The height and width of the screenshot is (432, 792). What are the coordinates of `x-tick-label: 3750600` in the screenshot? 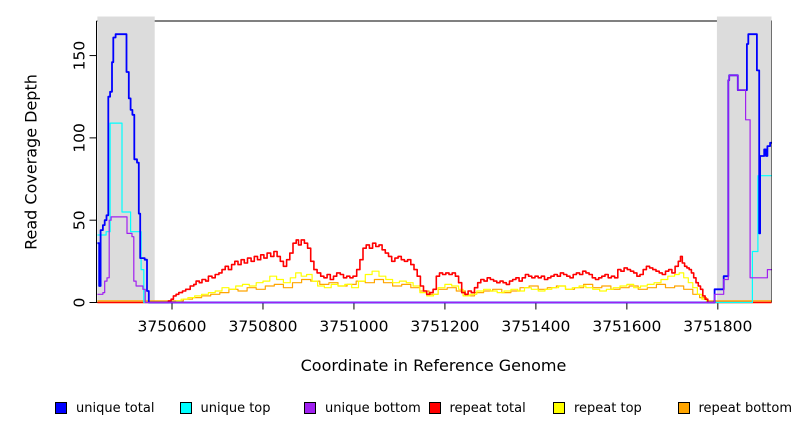 It's located at (171, 327).